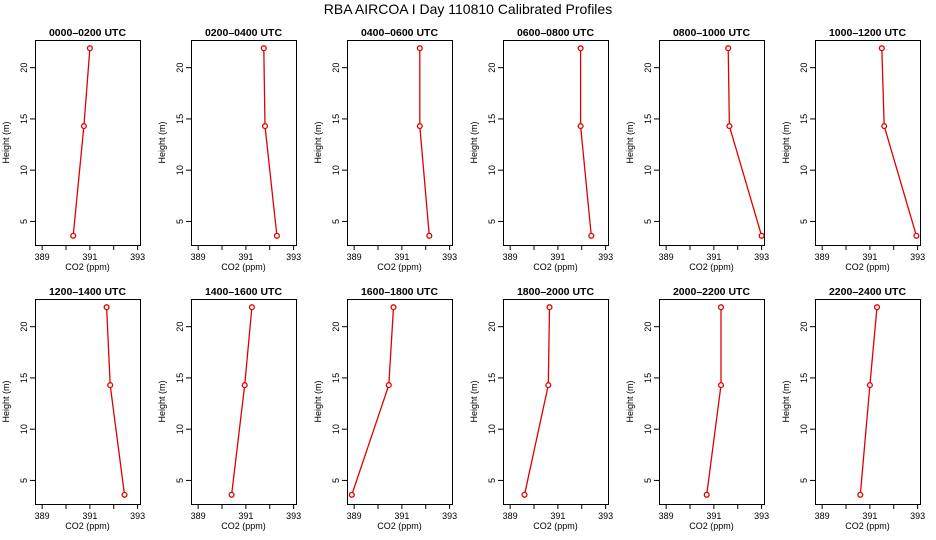 The image size is (936, 540). What do you see at coordinates (555, 292) in the screenshot?
I see `panel-title: 1800–2000 UTC` at bounding box center [555, 292].